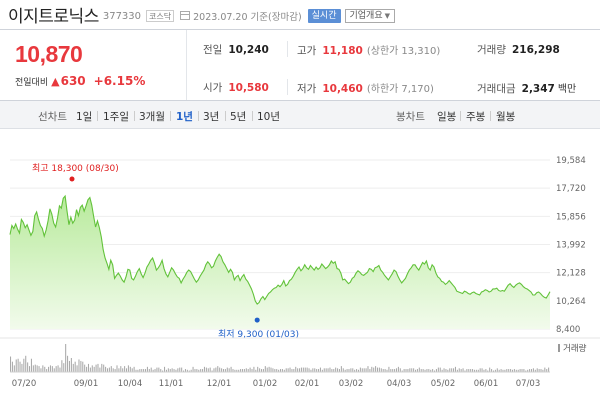  Describe the element at coordinates (417, 89) in the screenshot. I see `lower-limit-value: 7,170)` at that location.